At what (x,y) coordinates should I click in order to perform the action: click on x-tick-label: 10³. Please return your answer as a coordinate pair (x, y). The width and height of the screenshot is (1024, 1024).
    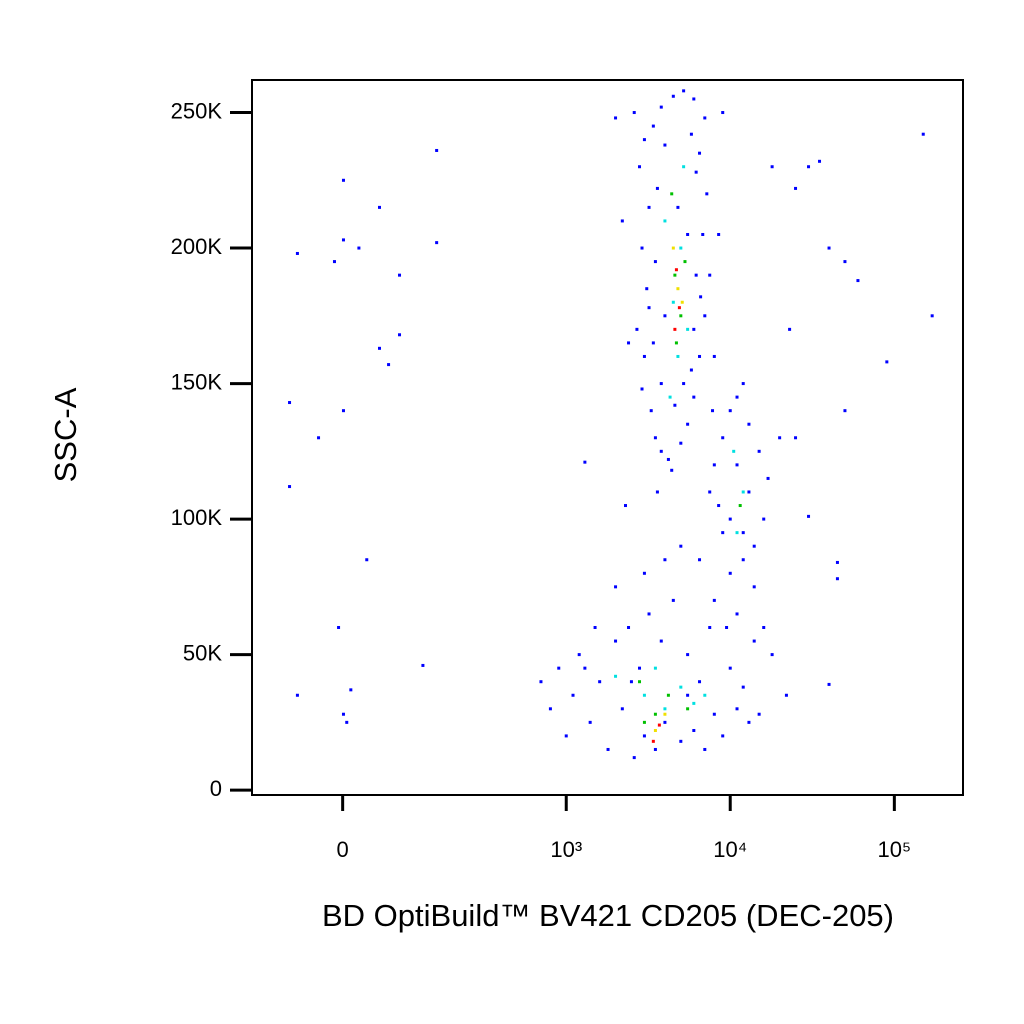
    Looking at the image, I should click on (566, 849).